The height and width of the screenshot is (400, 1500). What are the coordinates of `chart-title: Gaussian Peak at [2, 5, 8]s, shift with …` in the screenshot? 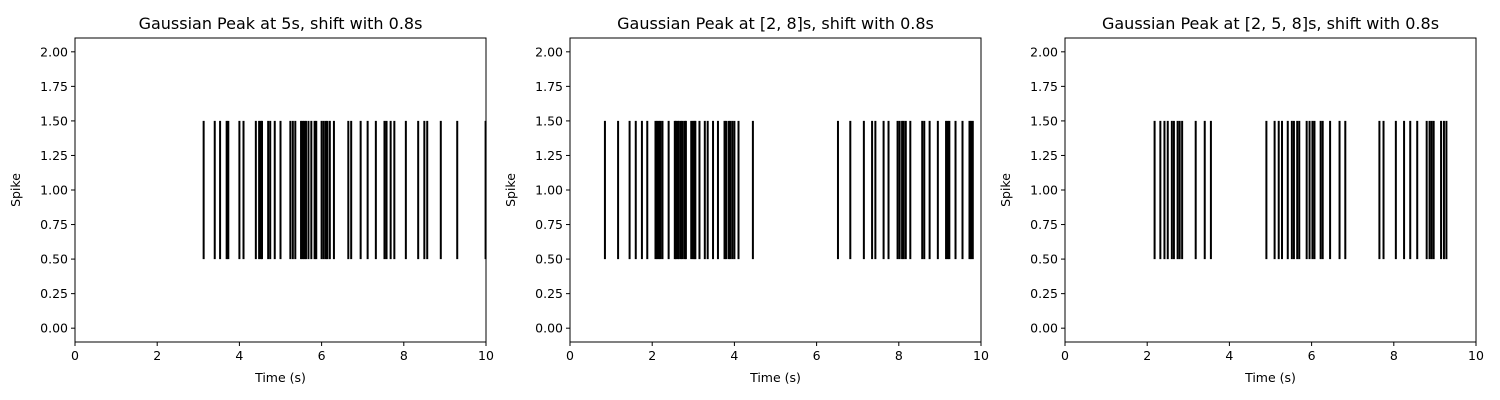 It's located at (1270, 23).